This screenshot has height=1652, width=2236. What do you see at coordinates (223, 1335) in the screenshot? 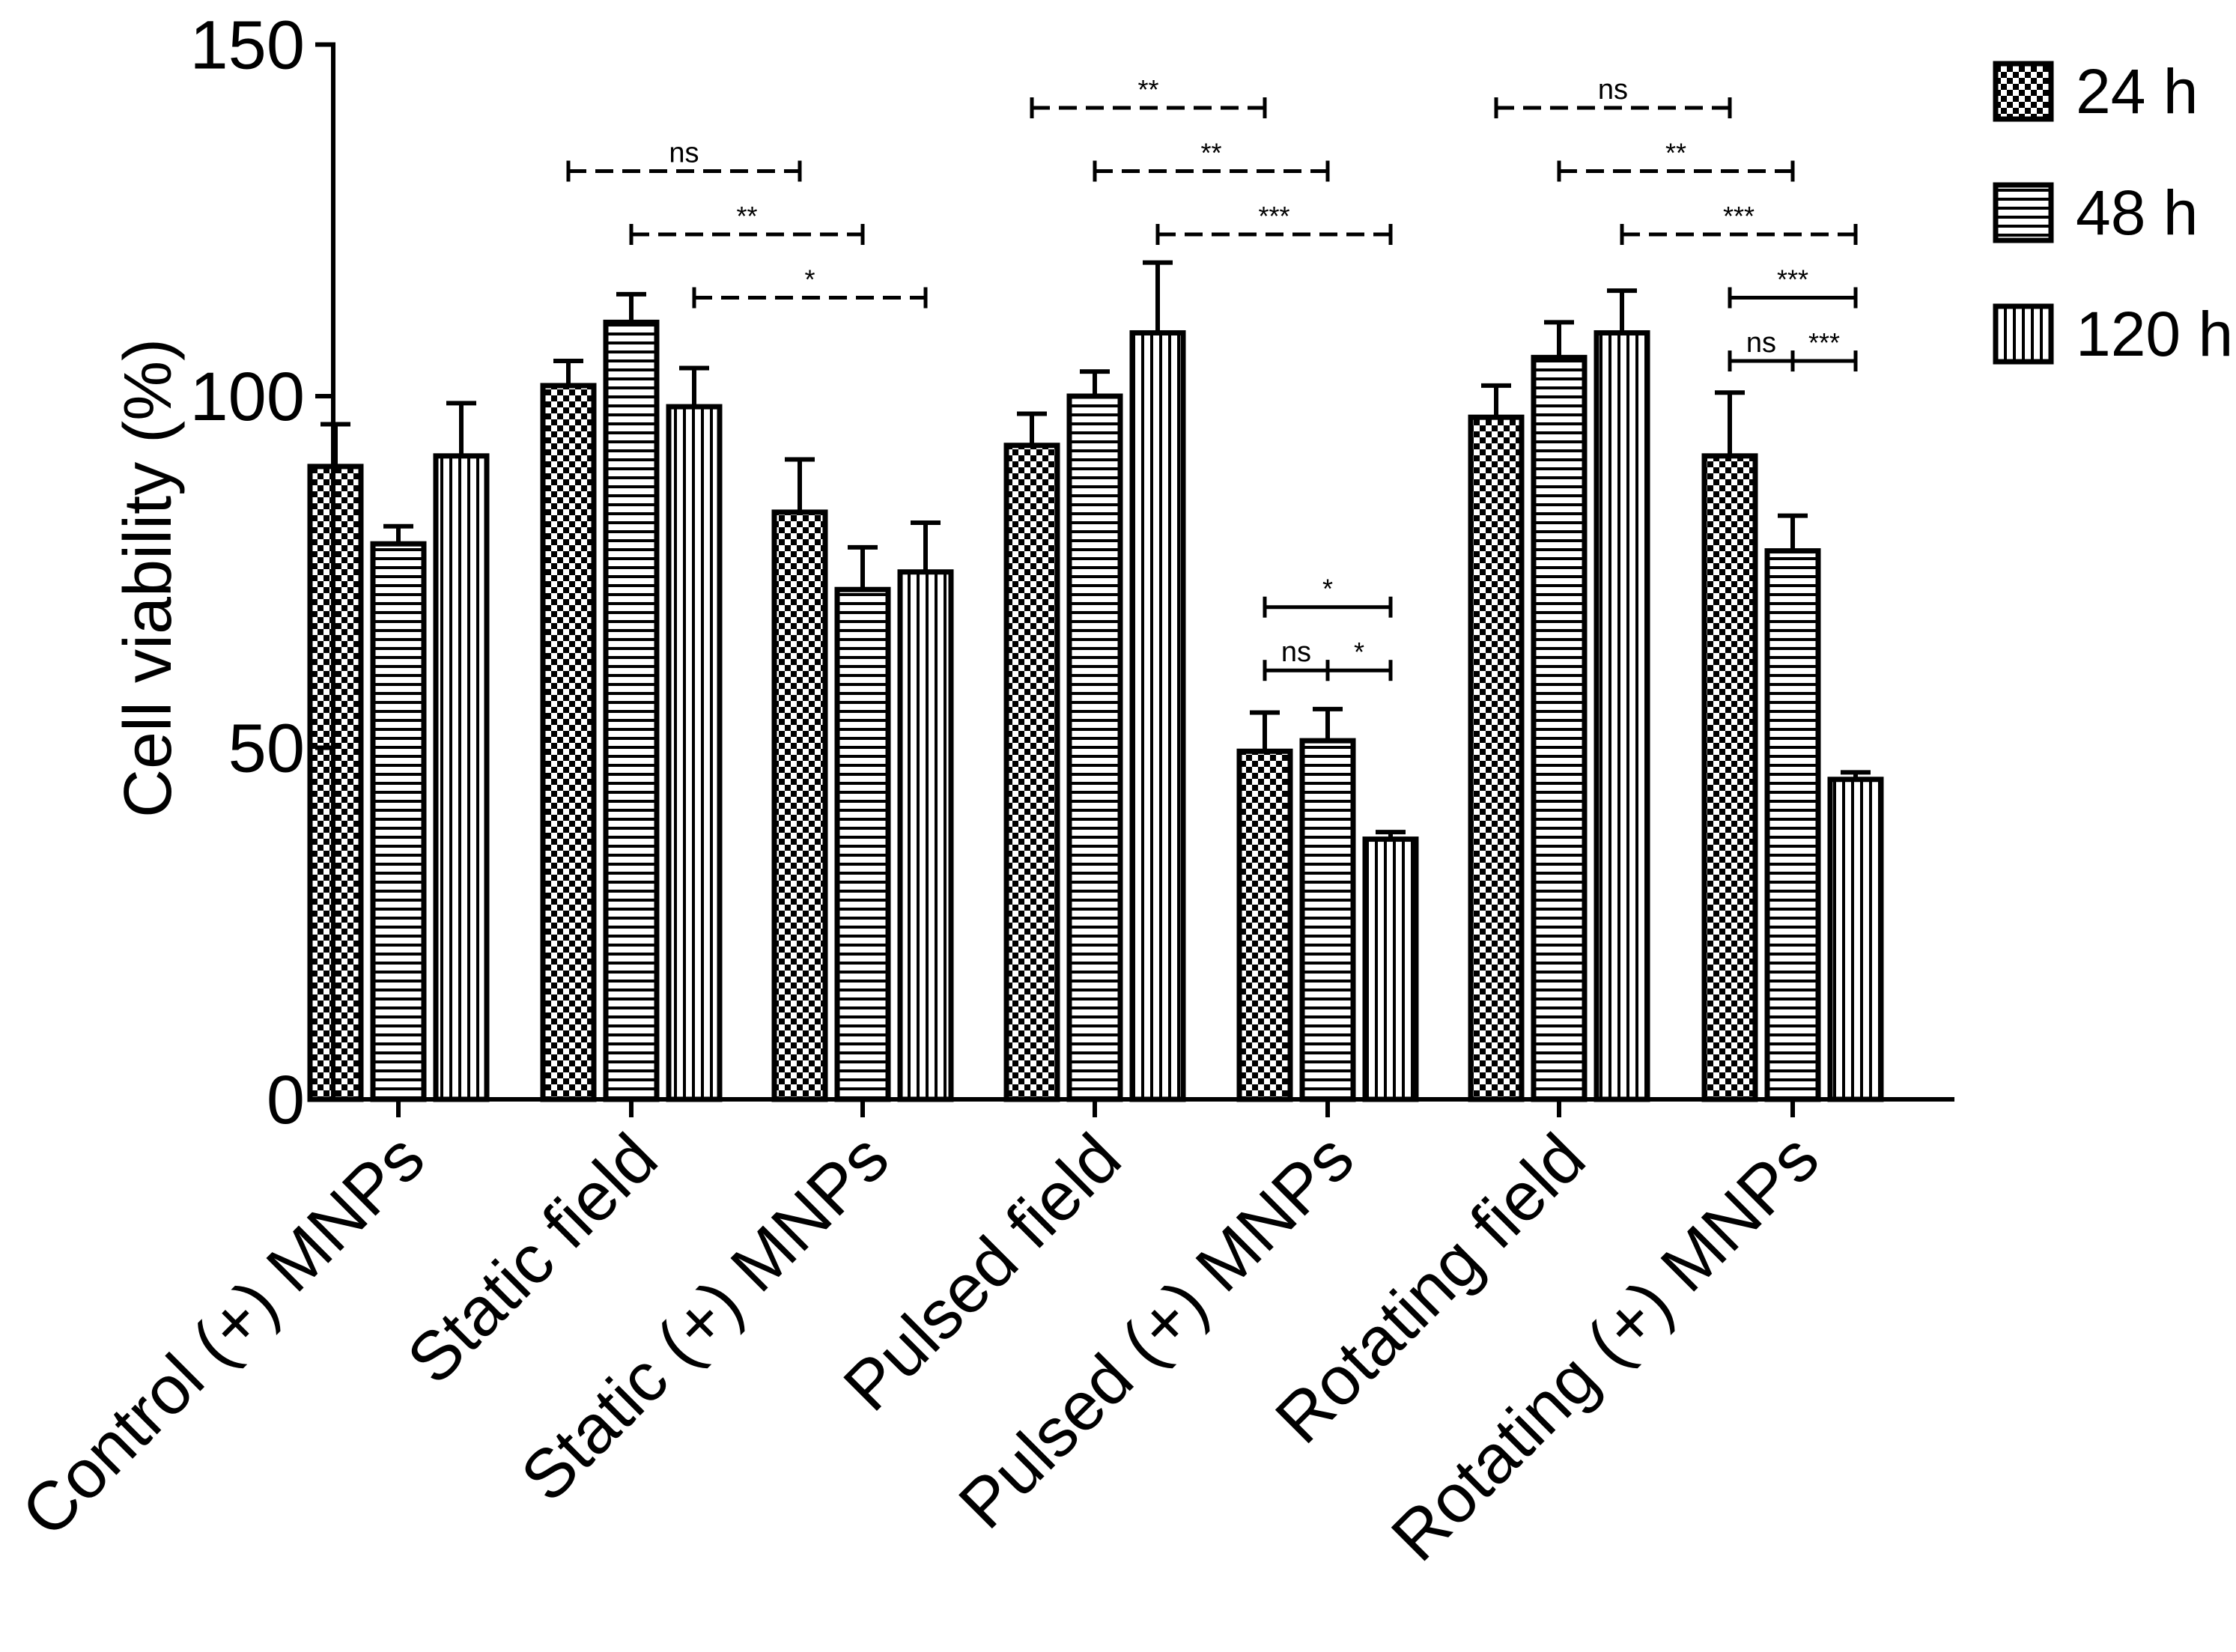
I see `x-tick-label: Control (+) MNPs` at bounding box center [223, 1335].